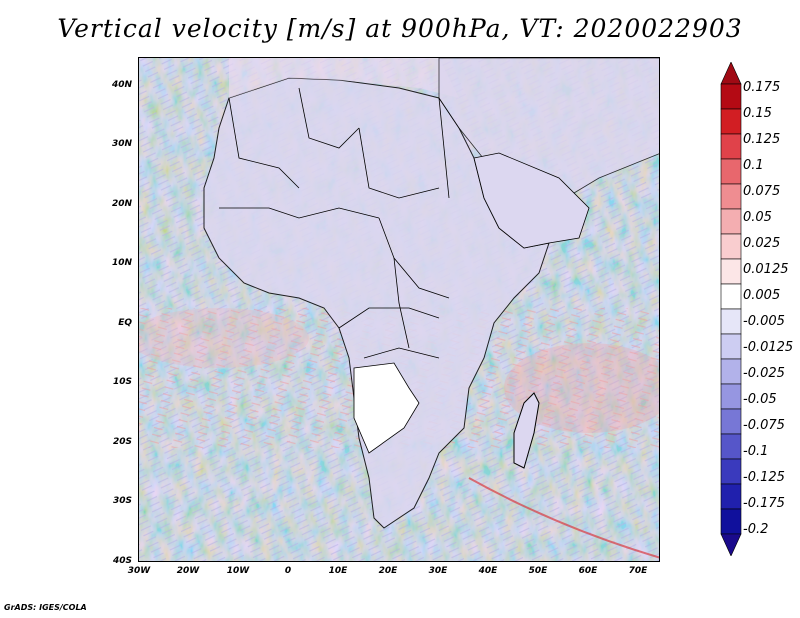 The height and width of the screenshot is (618, 800). What do you see at coordinates (766, 269) in the screenshot?
I see `colorbar-label: 0.0125` at bounding box center [766, 269].